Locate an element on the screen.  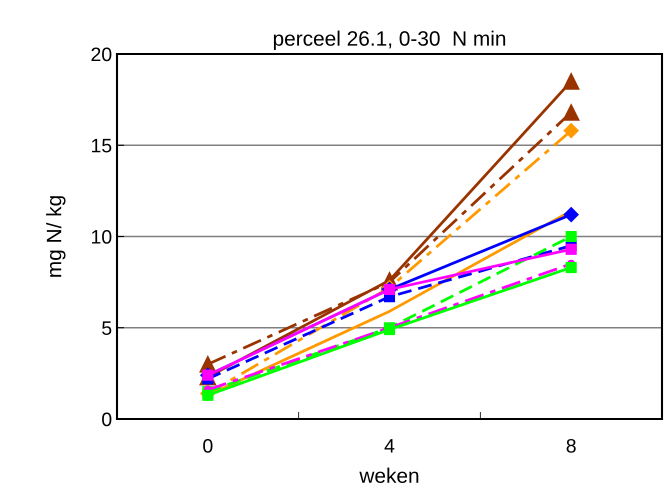
x-tick-label: 0 is located at coordinates (207, 445).